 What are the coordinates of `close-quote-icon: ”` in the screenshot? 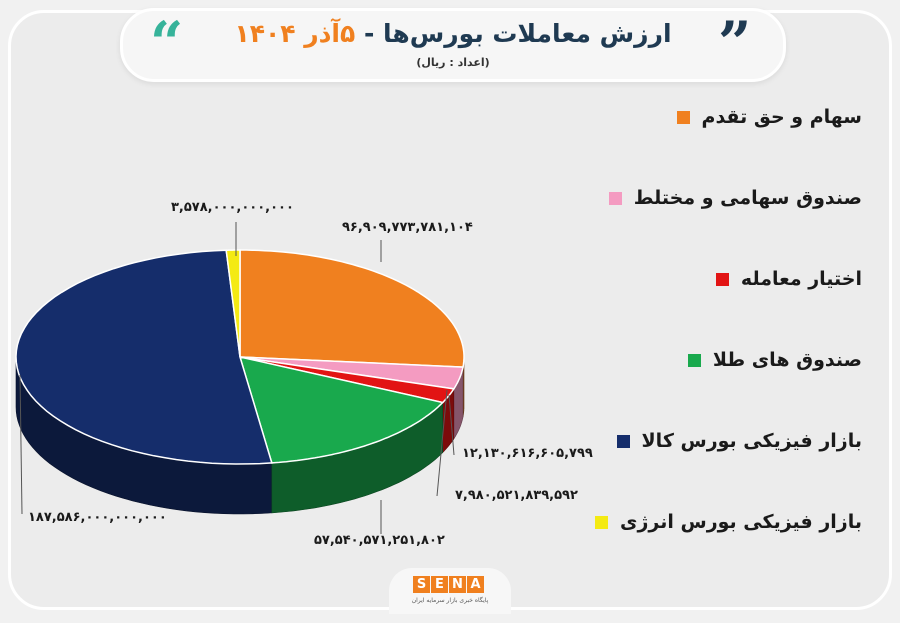 It's located at (735, 43).